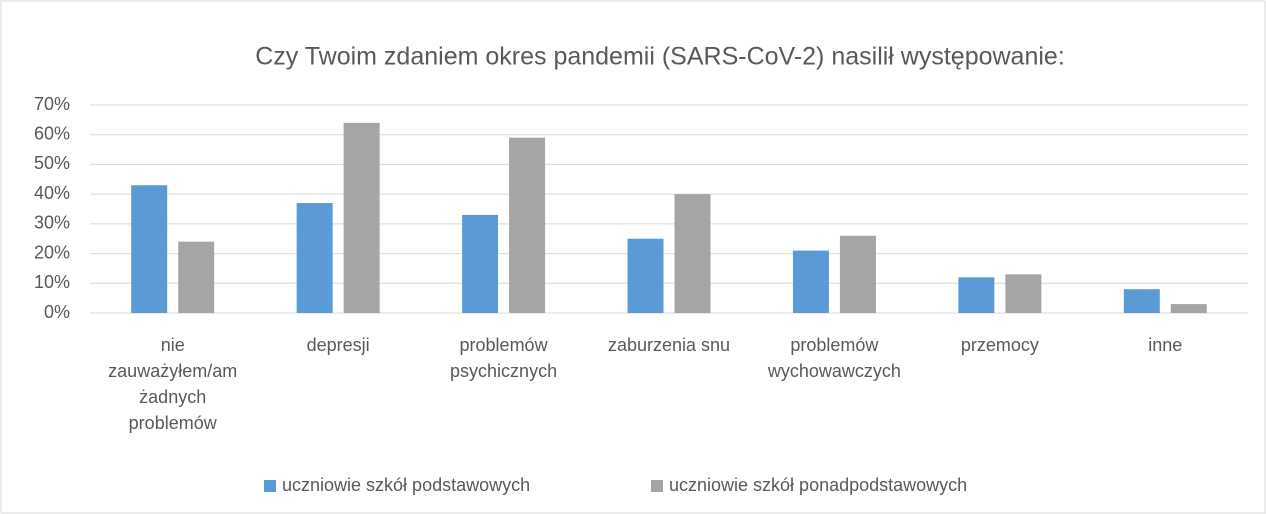 This screenshot has width=1266, height=514. I want to click on x-tick-label: przemocy, so click(999, 345).